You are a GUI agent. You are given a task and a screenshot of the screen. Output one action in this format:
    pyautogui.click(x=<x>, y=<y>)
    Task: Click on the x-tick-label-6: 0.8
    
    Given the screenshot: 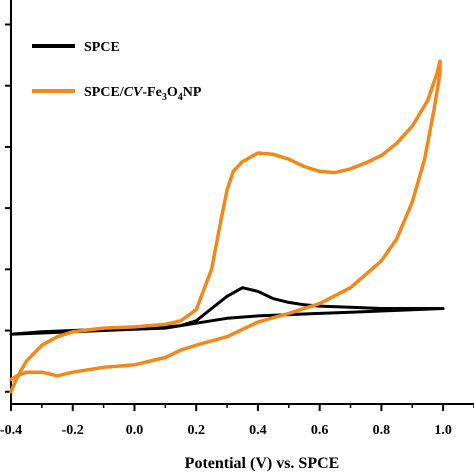 What is the action you would take?
    pyautogui.click(x=382, y=430)
    